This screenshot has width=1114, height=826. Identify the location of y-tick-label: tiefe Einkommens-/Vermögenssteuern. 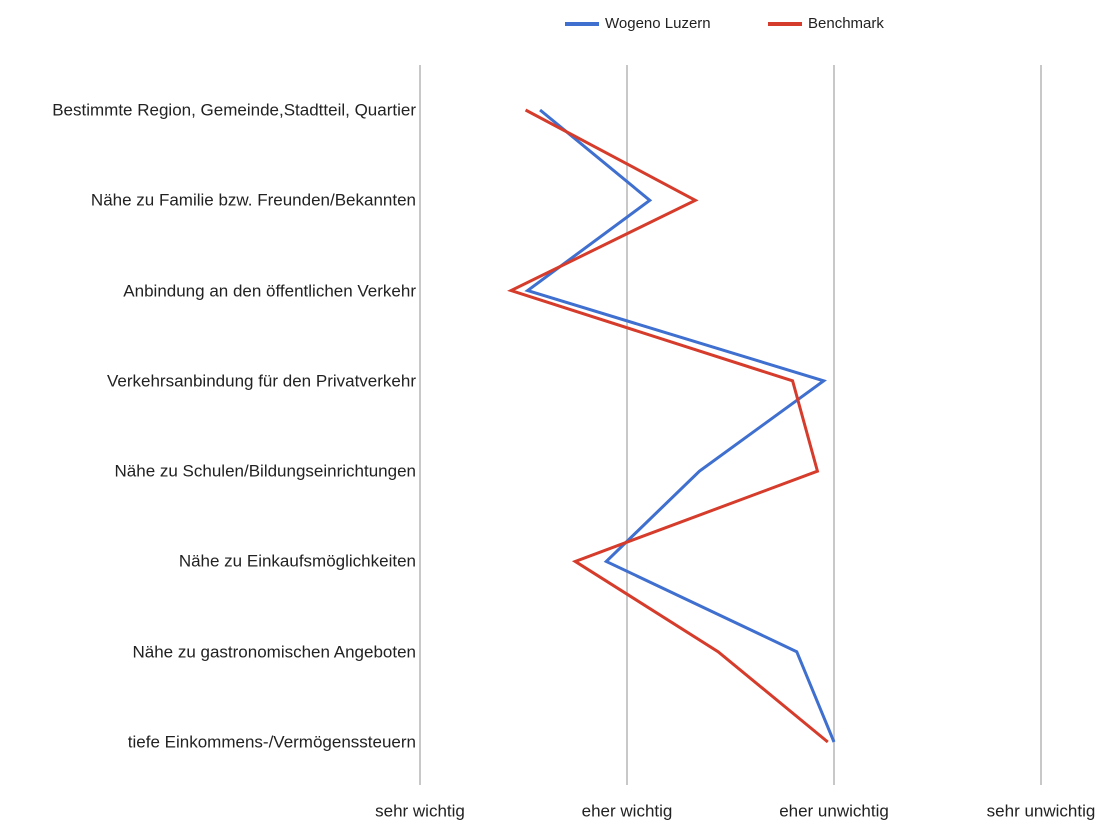
(271, 742).